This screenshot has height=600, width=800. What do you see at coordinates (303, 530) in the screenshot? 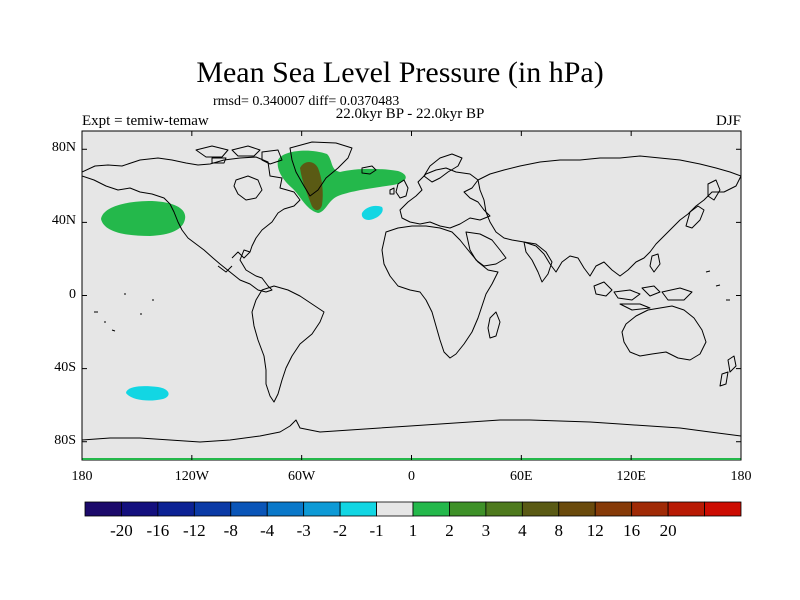
I see `colorbar-label: -3` at bounding box center [303, 530].